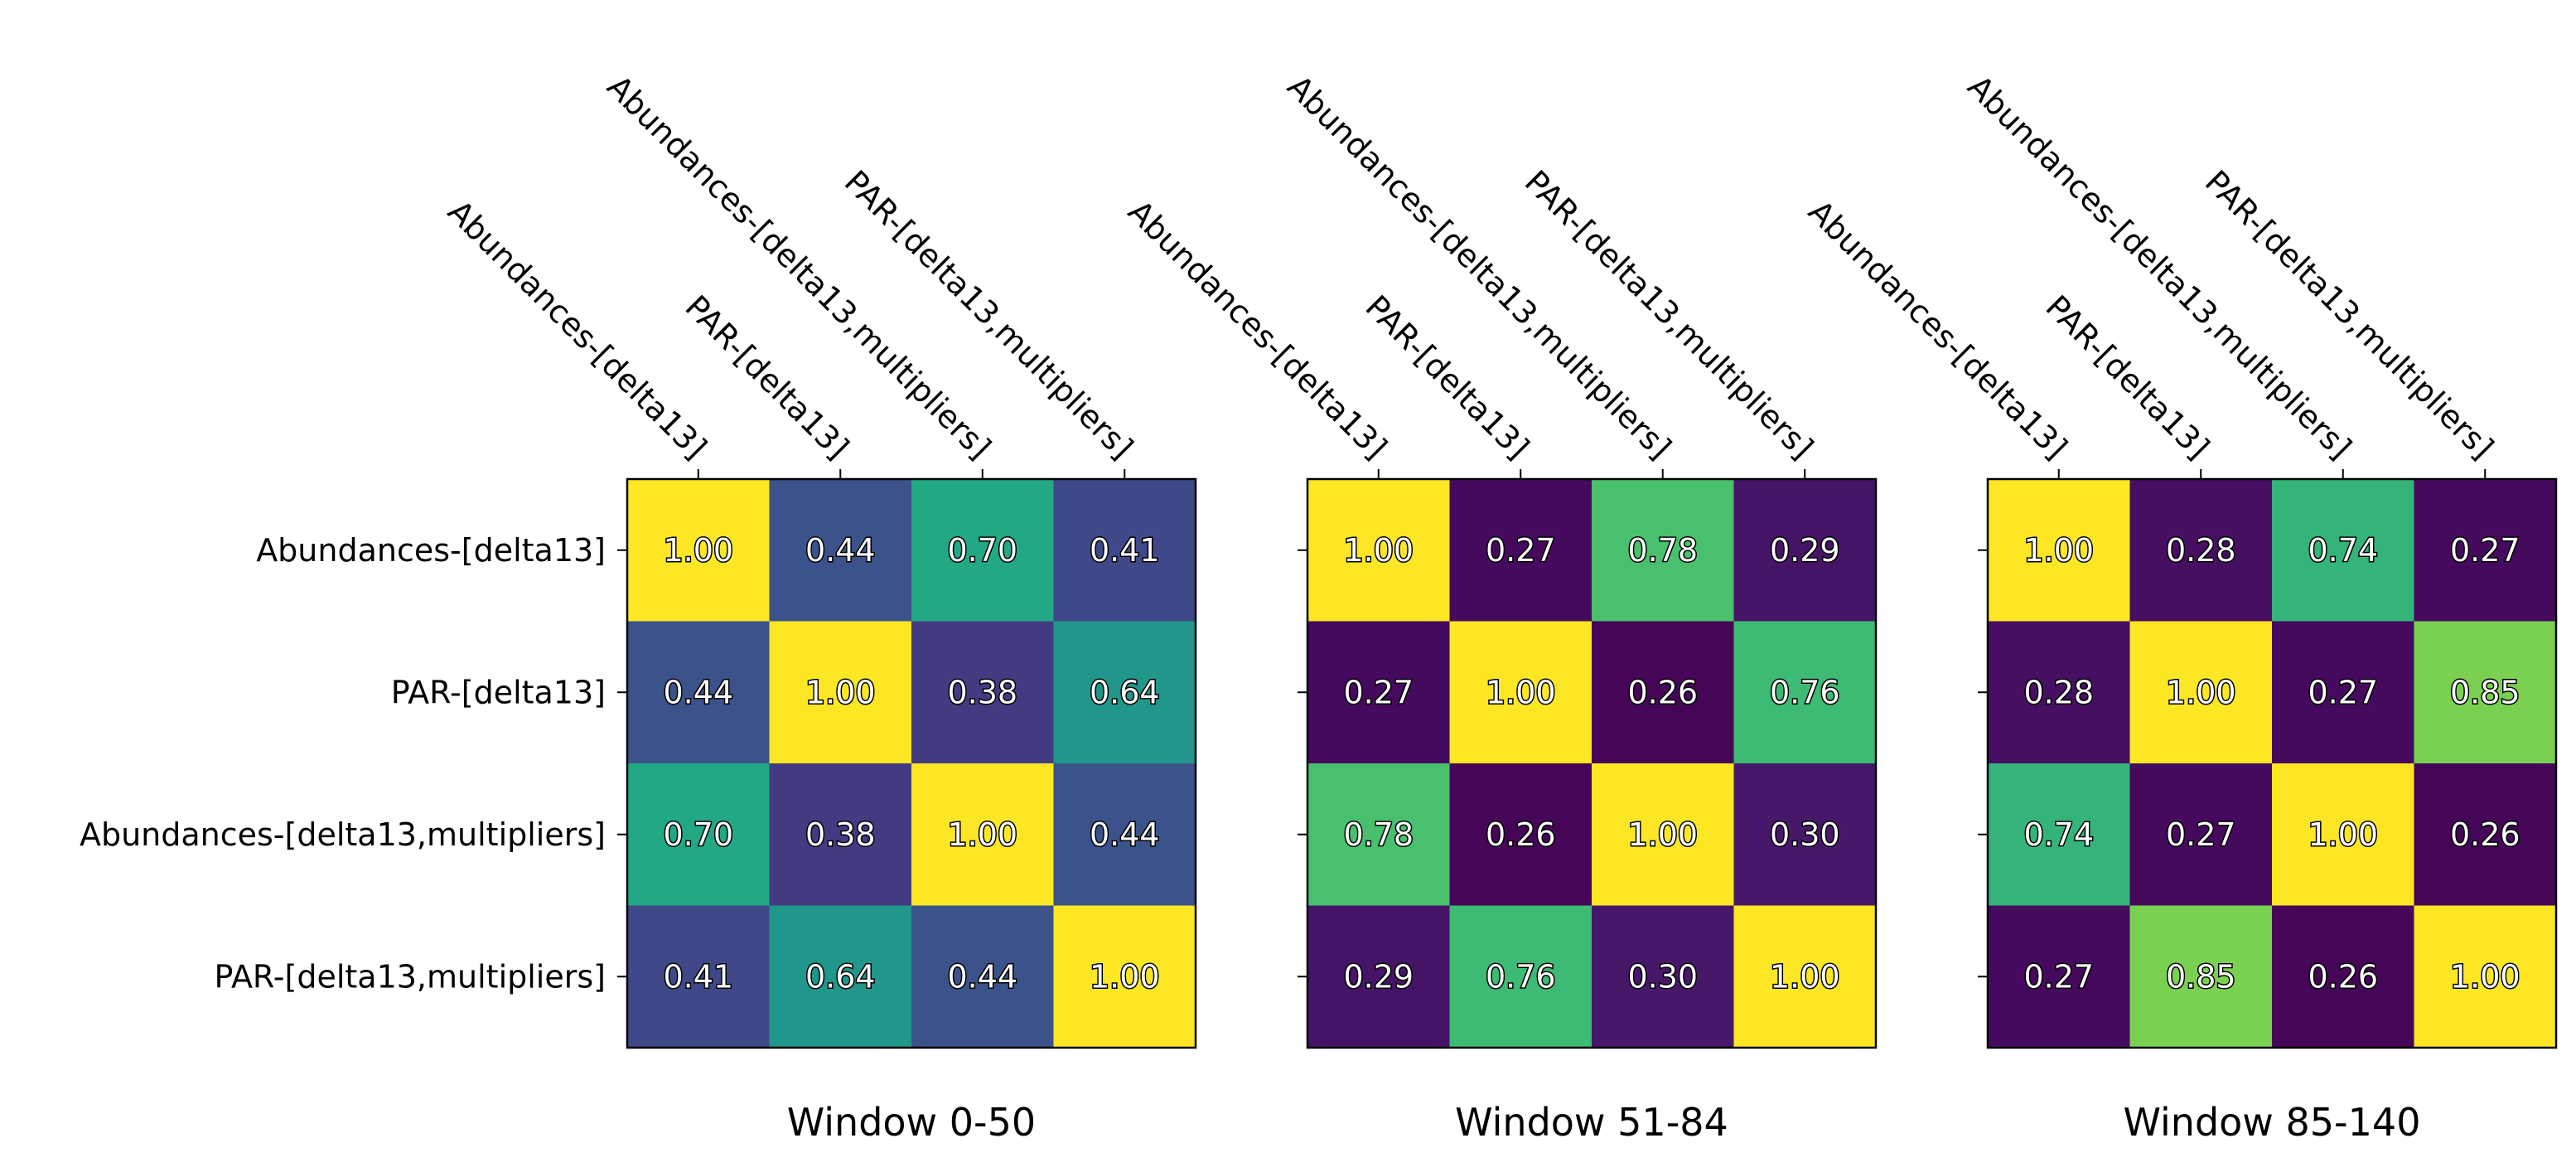 This screenshot has width=2576, height=1172. What do you see at coordinates (1591, 1122) in the screenshot?
I see `panel-title: Window 51-84` at bounding box center [1591, 1122].